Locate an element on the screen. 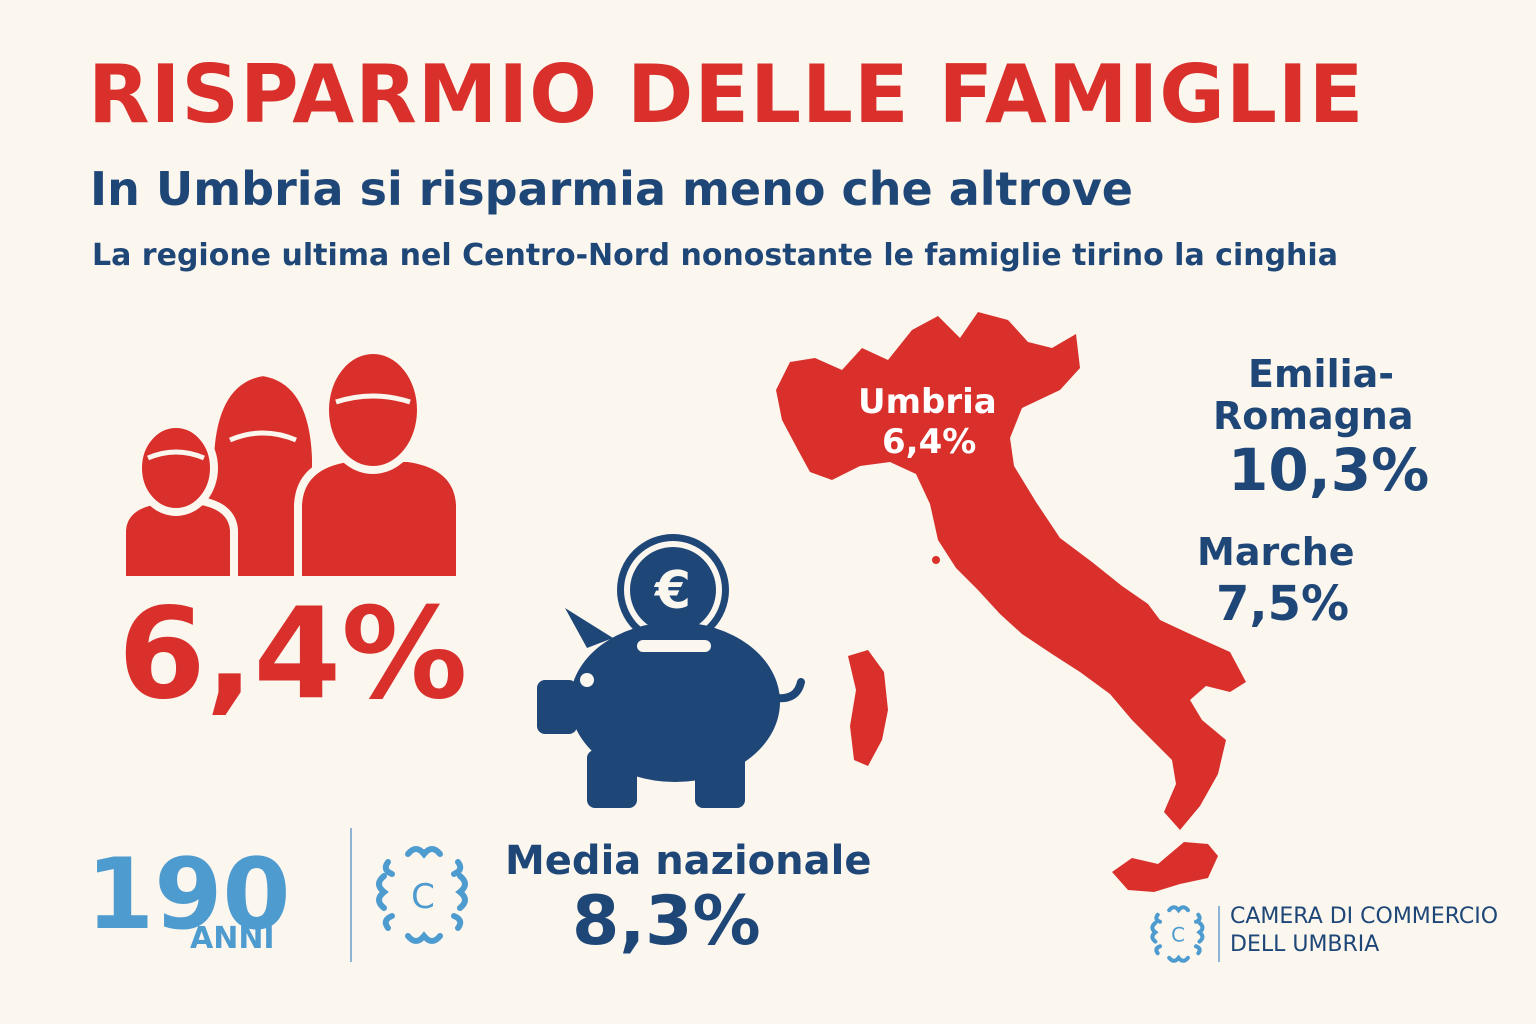 Image resolution: width=1536 pixels, height=1024 pixels. national-average-value: 8,3% is located at coordinates (666, 921).